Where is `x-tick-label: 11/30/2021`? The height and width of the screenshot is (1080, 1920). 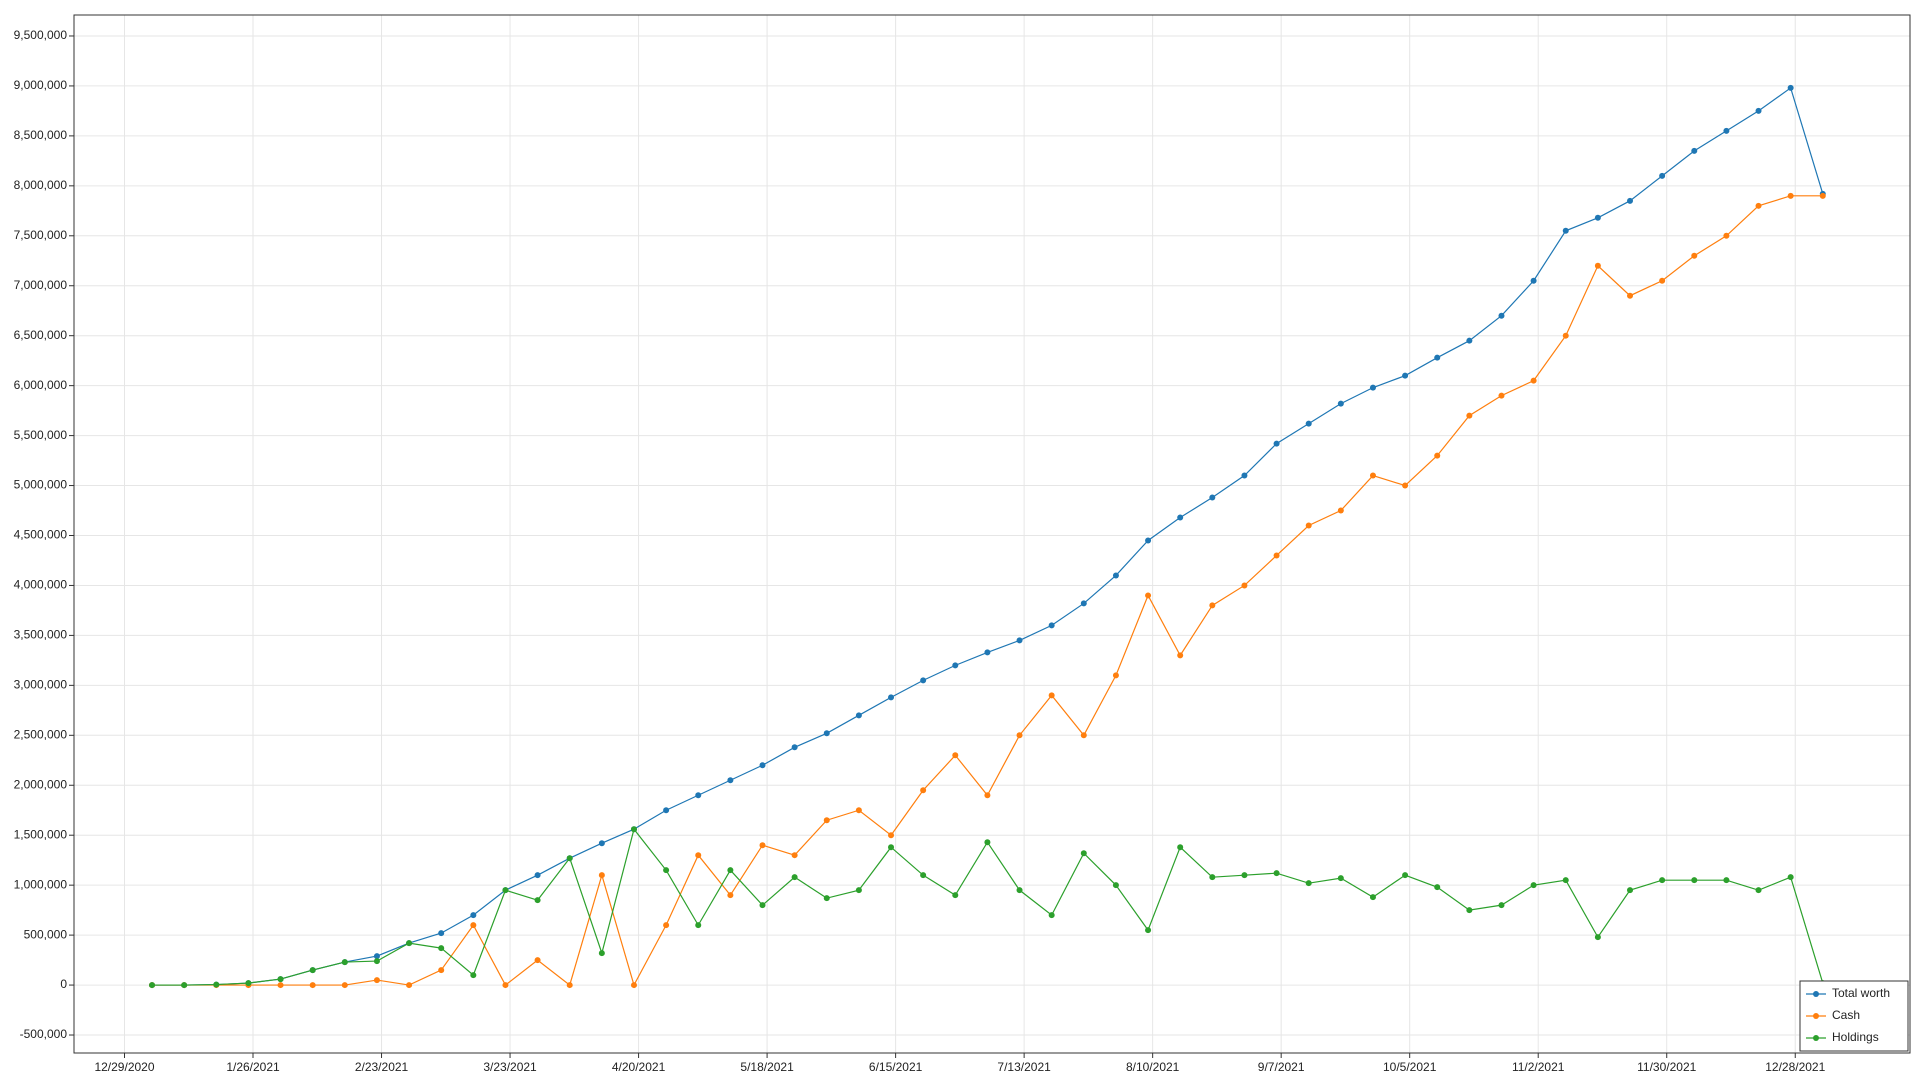
x-tick-label: 11/30/2021 is located at coordinates (1666, 1067).